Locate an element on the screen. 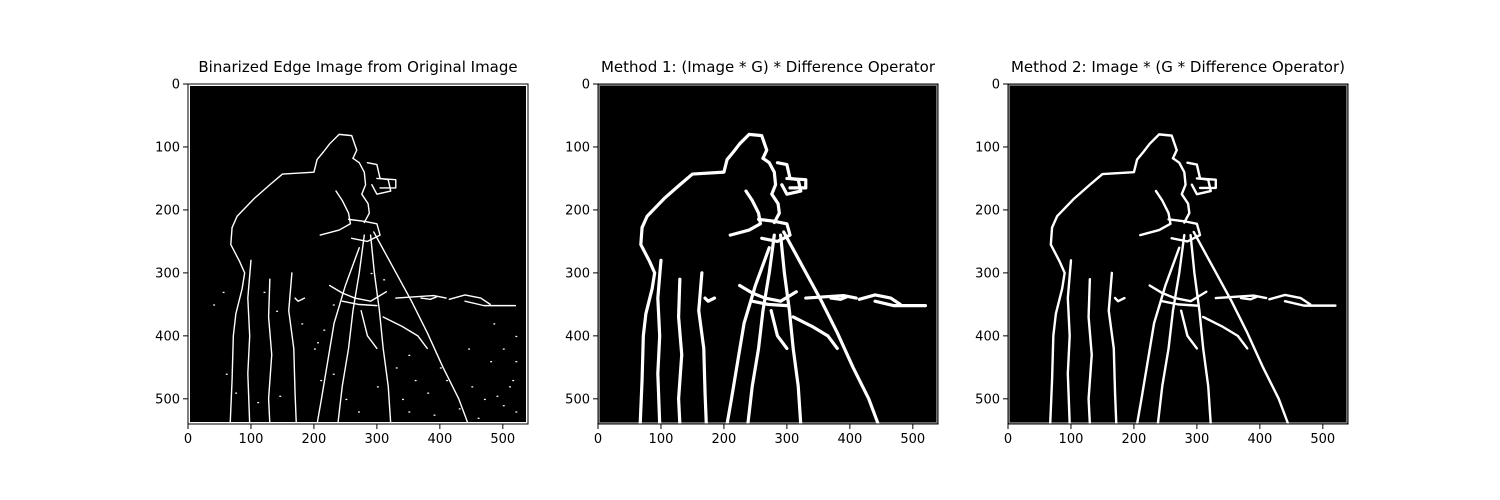  panel-1-title: Binarized Edge Image from Original Image is located at coordinates (357, 67).